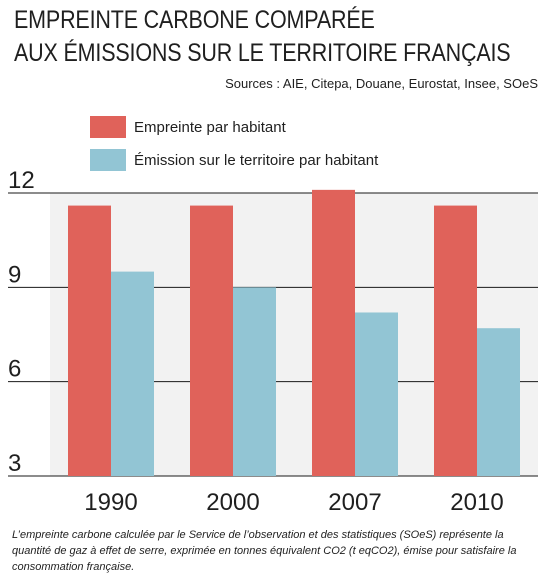 Image resolution: width=550 pixels, height=579 pixels. What do you see at coordinates (210, 127) in the screenshot?
I see `legend-label-empreinte: Empreinte par habitant` at bounding box center [210, 127].